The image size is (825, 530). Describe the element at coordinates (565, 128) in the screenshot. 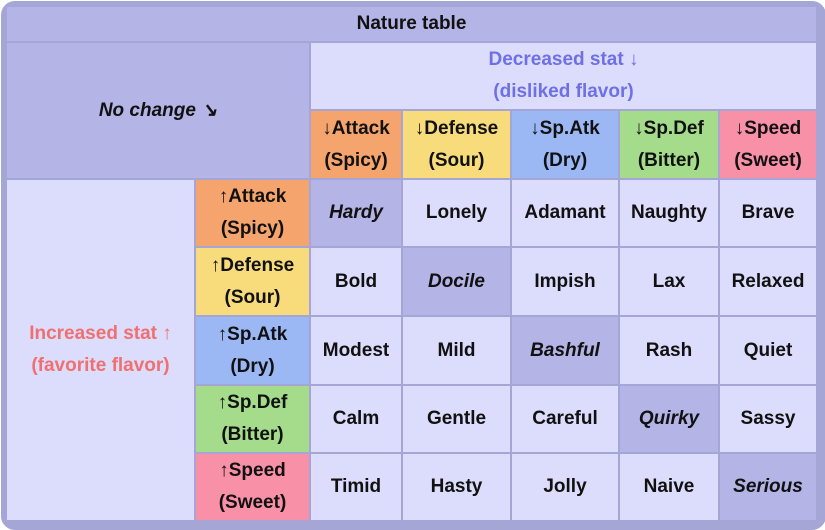

I see `column-stat: ↓Sp.Atk` at that location.